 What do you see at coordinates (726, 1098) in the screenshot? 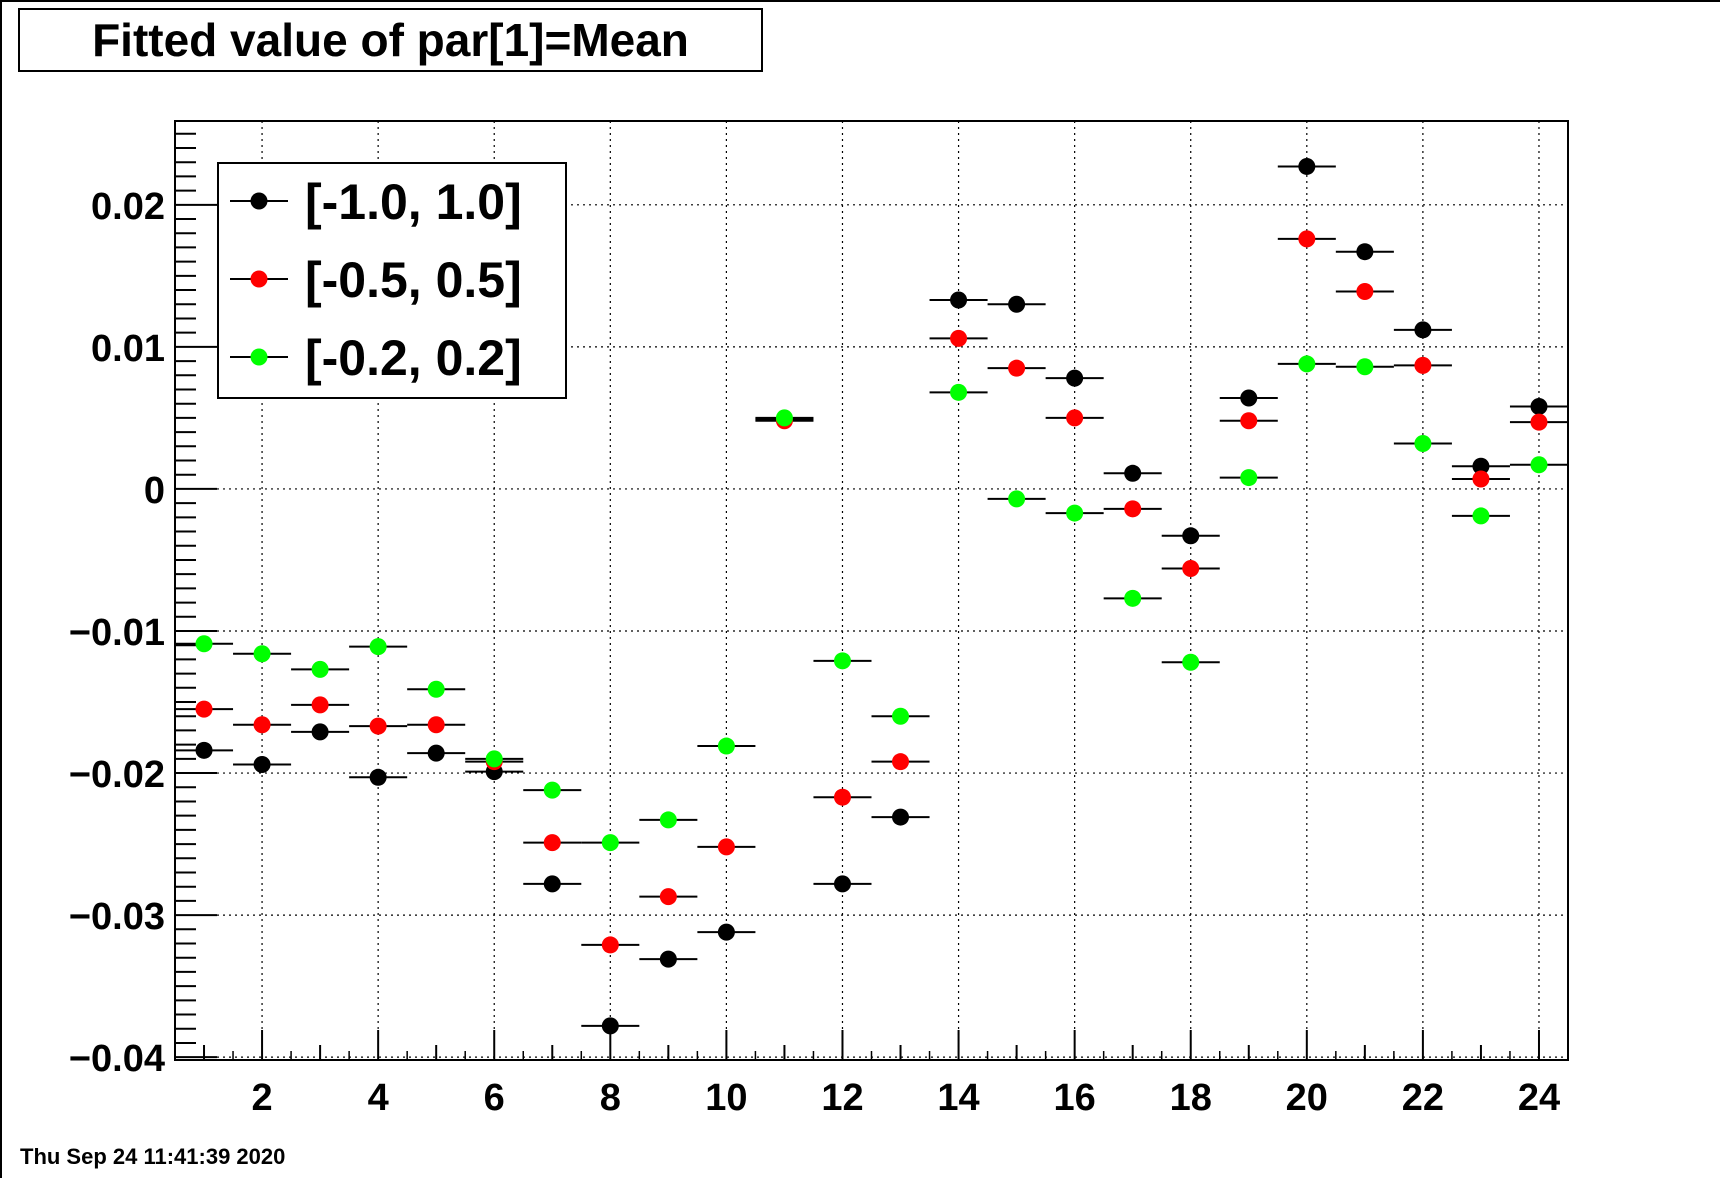
I see `x-tick-label: 10` at bounding box center [726, 1098].